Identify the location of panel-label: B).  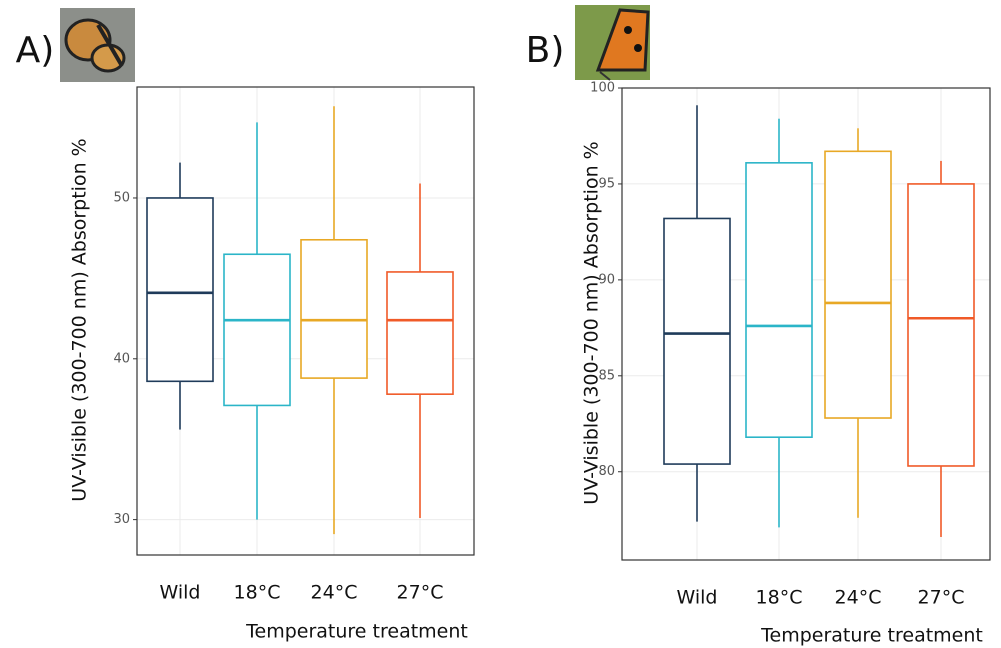
(545, 50).